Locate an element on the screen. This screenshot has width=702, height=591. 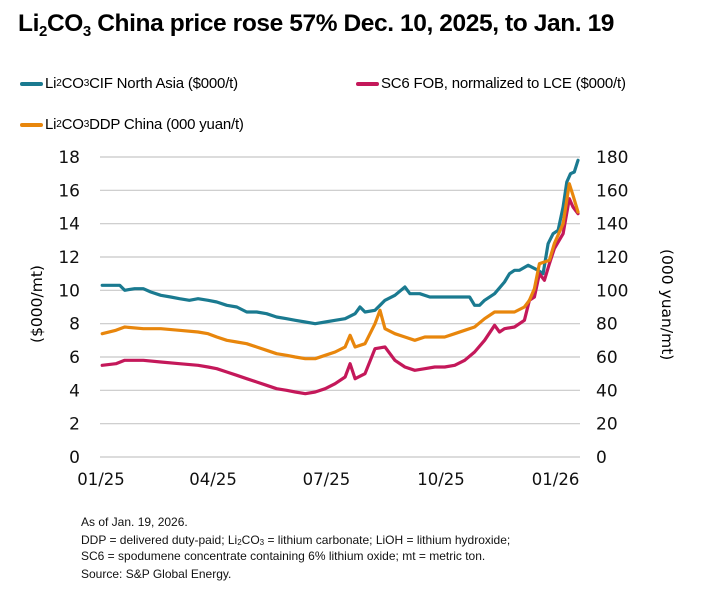
footnote-subscript: 2 is located at coordinates (239, 542).